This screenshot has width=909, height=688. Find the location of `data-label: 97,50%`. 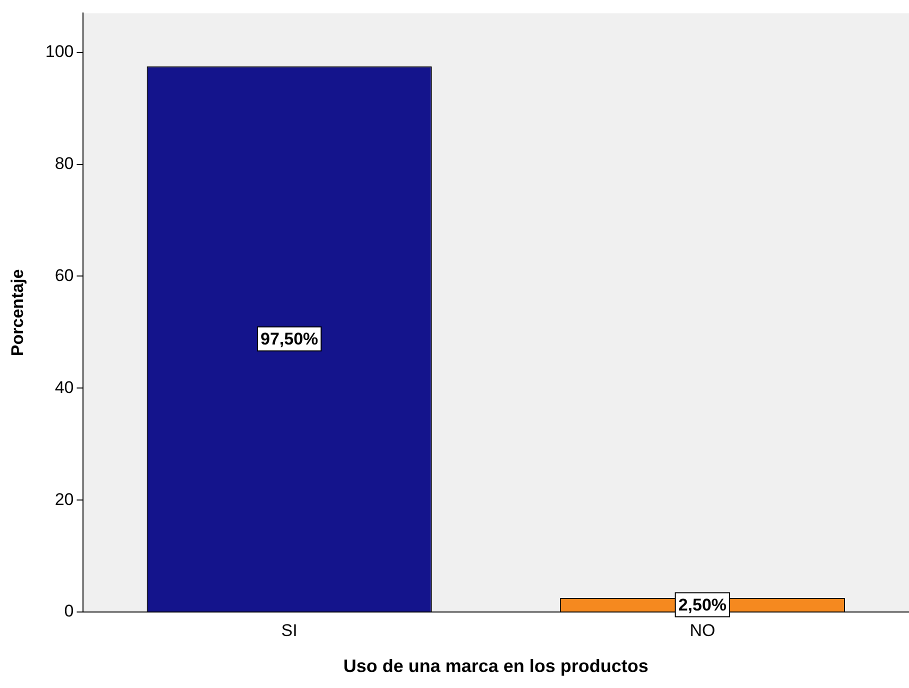

data-label: 97,50% is located at coordinates (289, 339).